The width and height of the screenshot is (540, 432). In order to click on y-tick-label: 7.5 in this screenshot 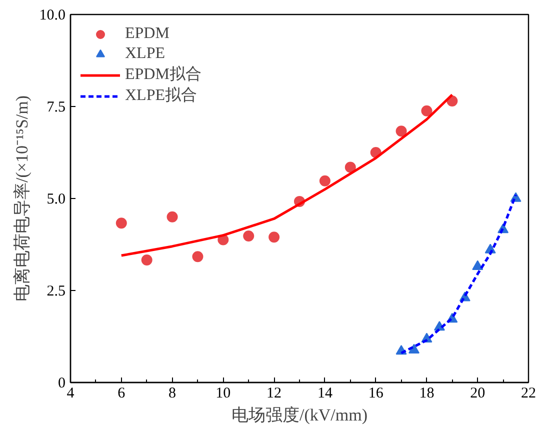, I will do `click(56, 108)`.